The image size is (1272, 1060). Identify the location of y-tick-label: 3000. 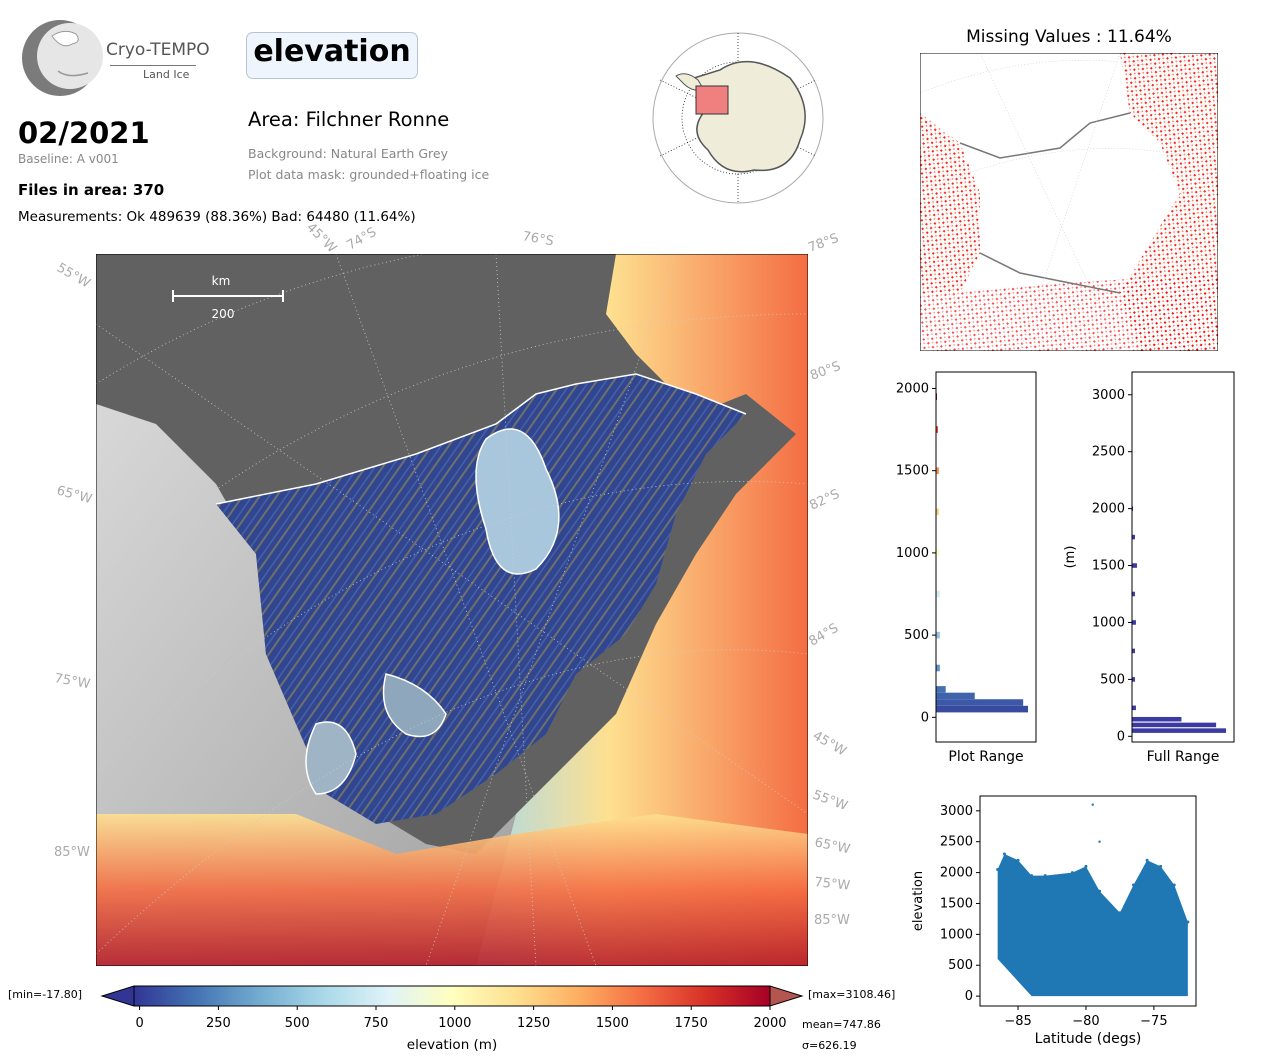
(1108, 395).